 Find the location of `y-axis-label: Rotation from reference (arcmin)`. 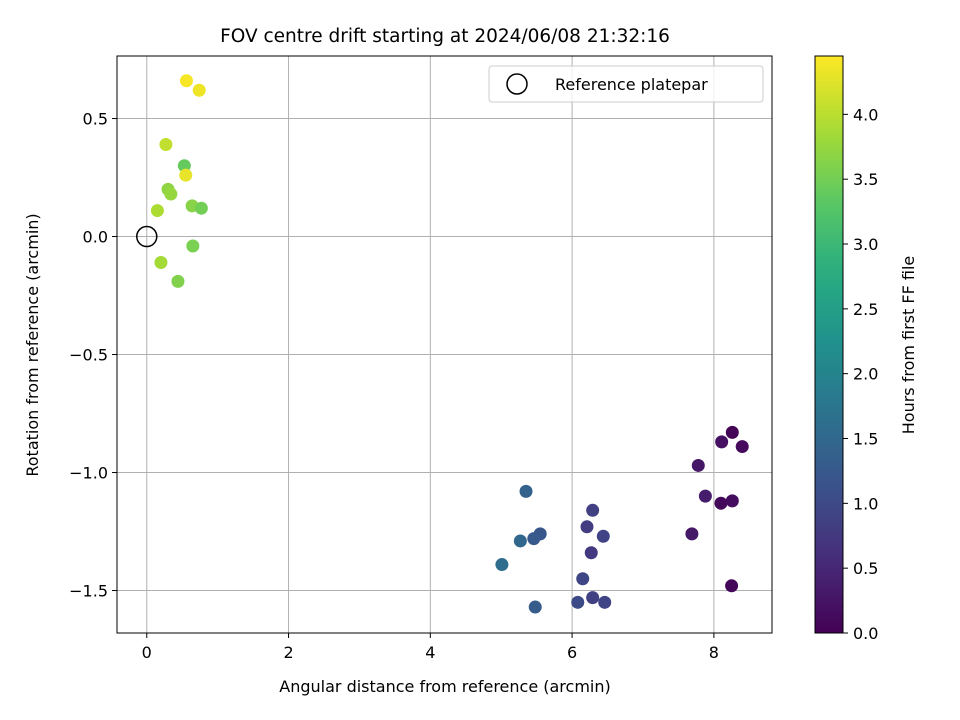

y-axis-label: Rotation from reference (arcmin) is located at coordinates (32, 344).